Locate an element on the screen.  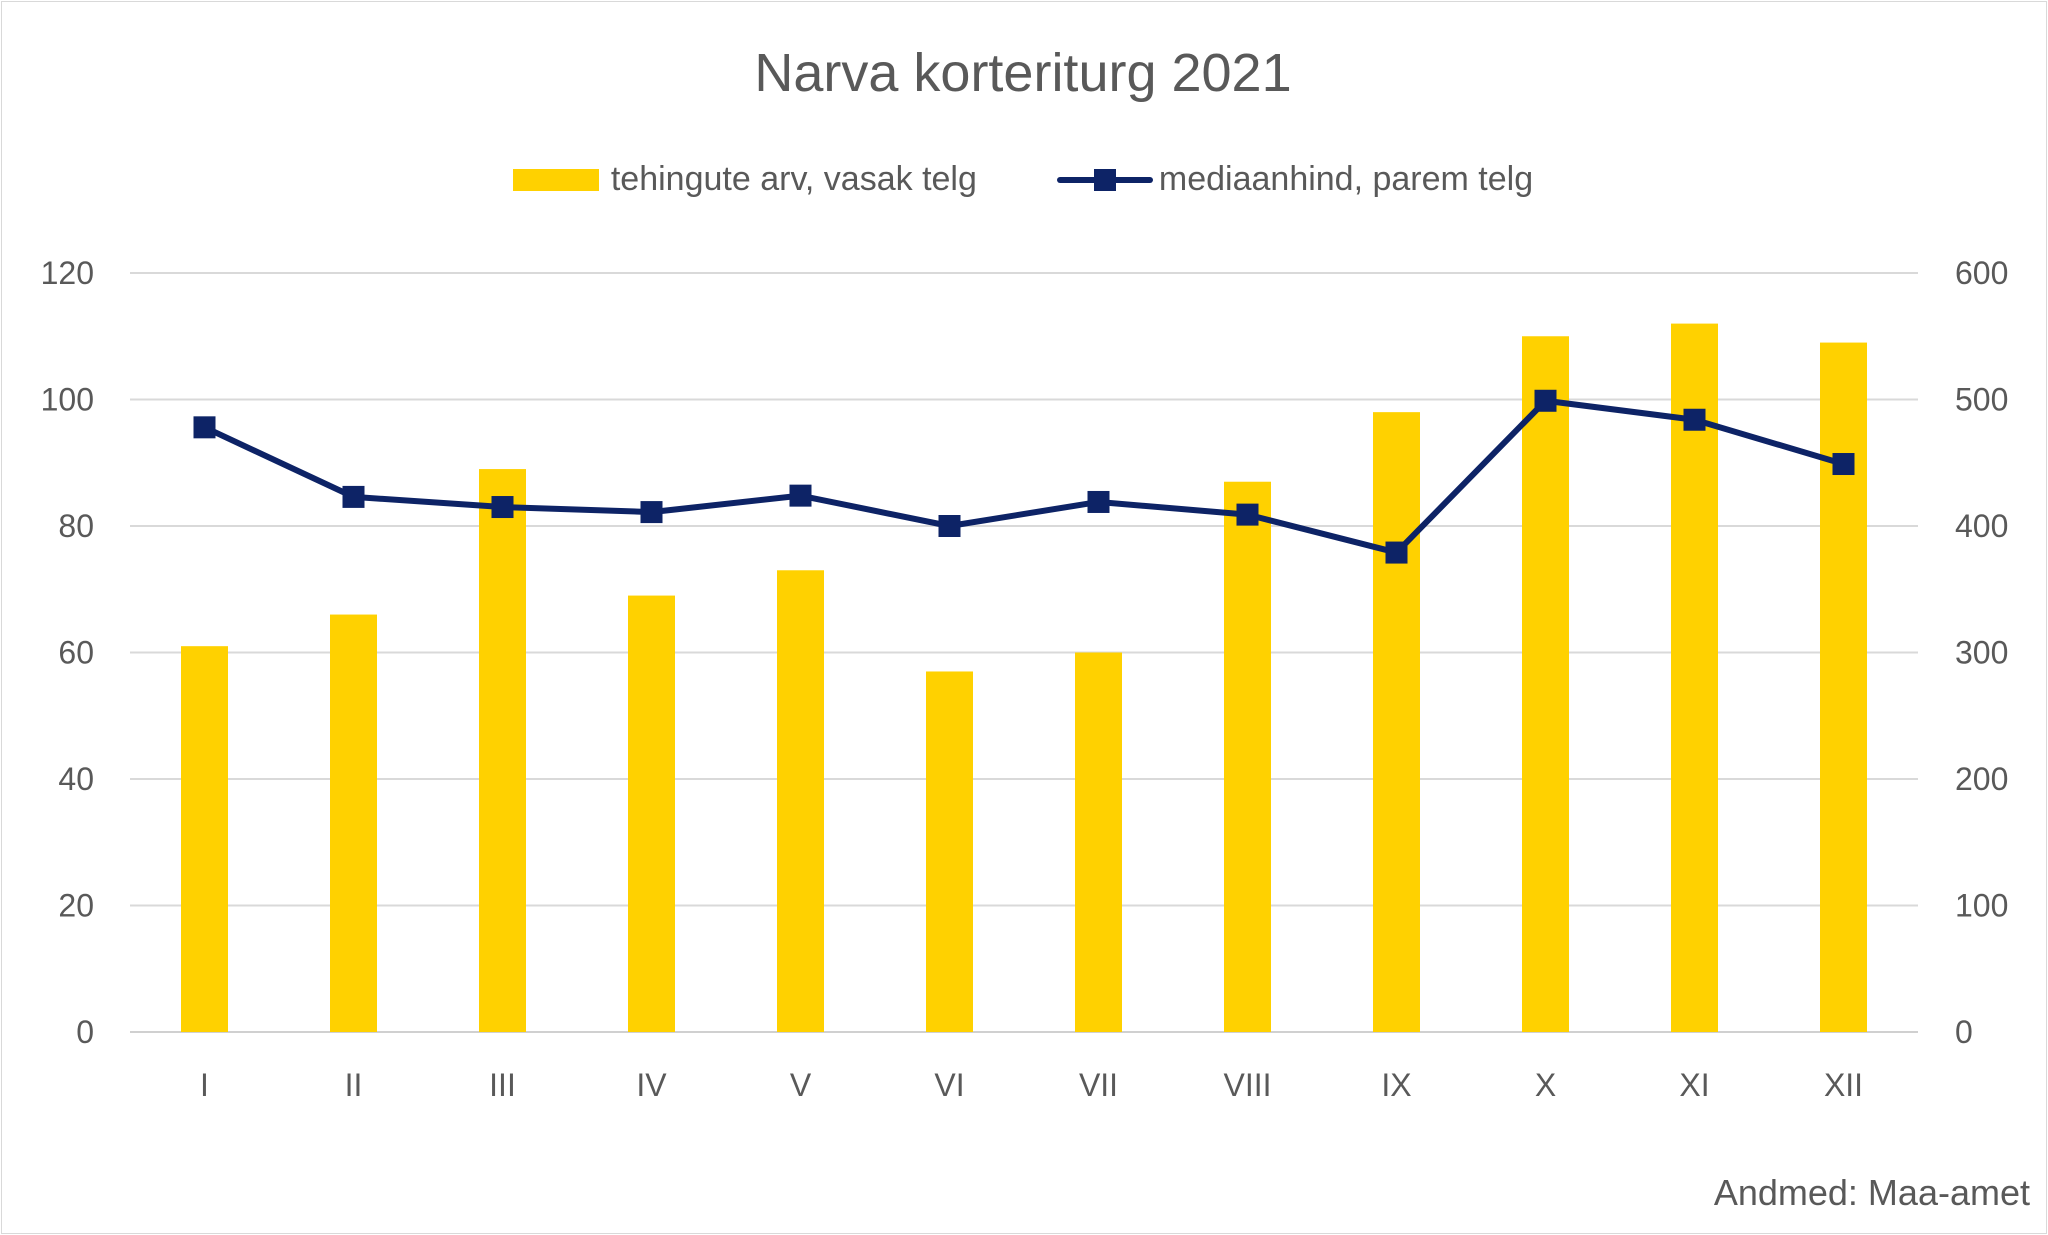
x-tick-label: VII is located at coordinates (1098, 1085).